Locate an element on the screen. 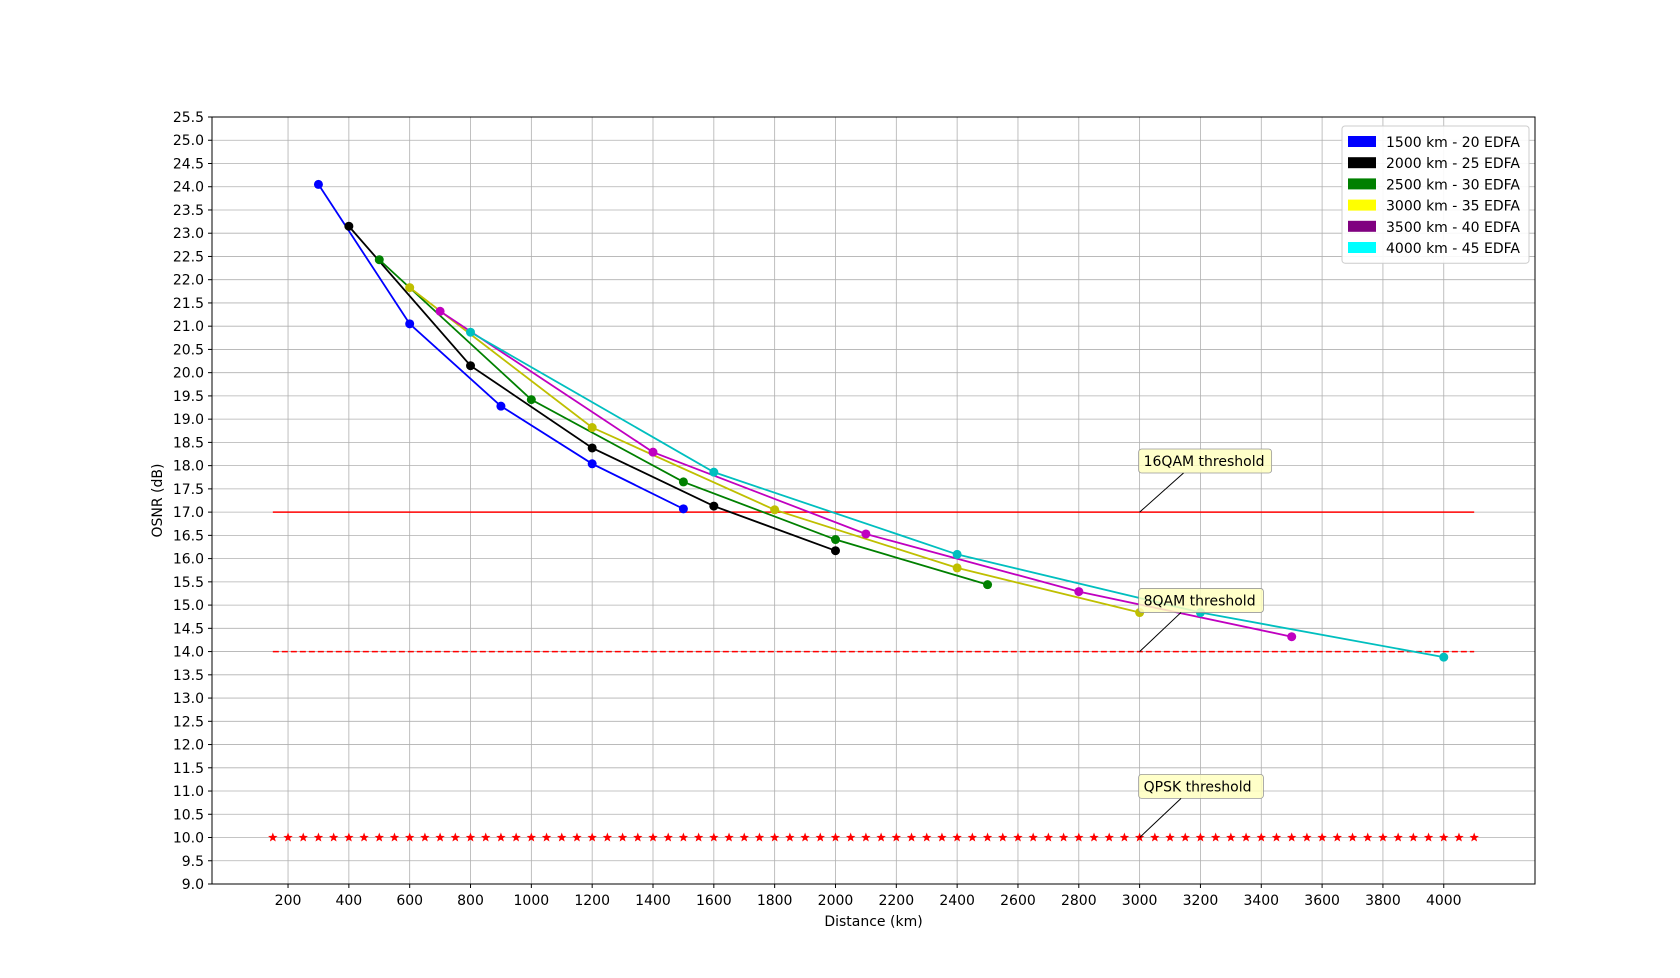 Image resolution: width=1680 pixels, height=978 pixels. threshold-annotation-label: 16QAM threshold is located at coordinates (1204, 462).